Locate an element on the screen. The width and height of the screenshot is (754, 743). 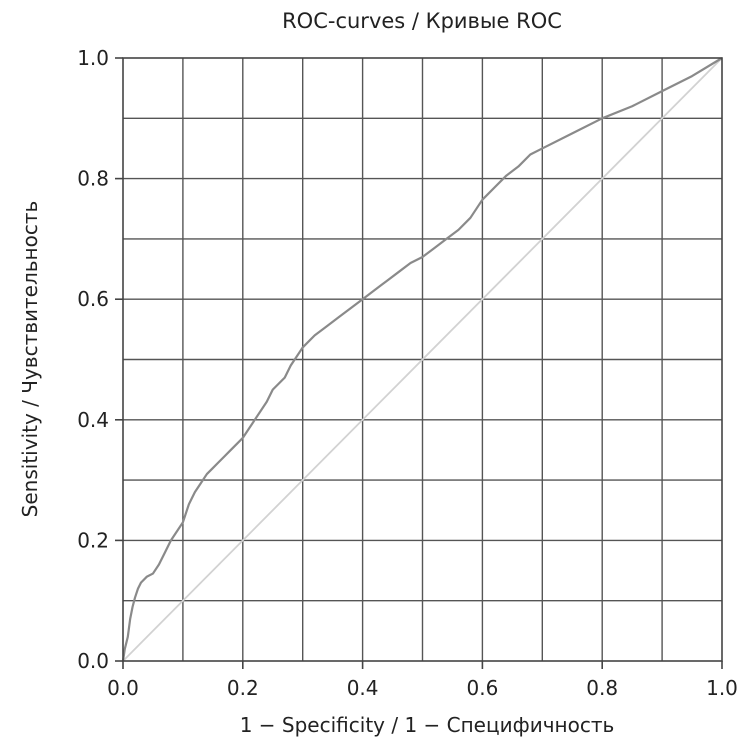
y-tick-label-5: 0.8 is located at coordinates (93, 179).